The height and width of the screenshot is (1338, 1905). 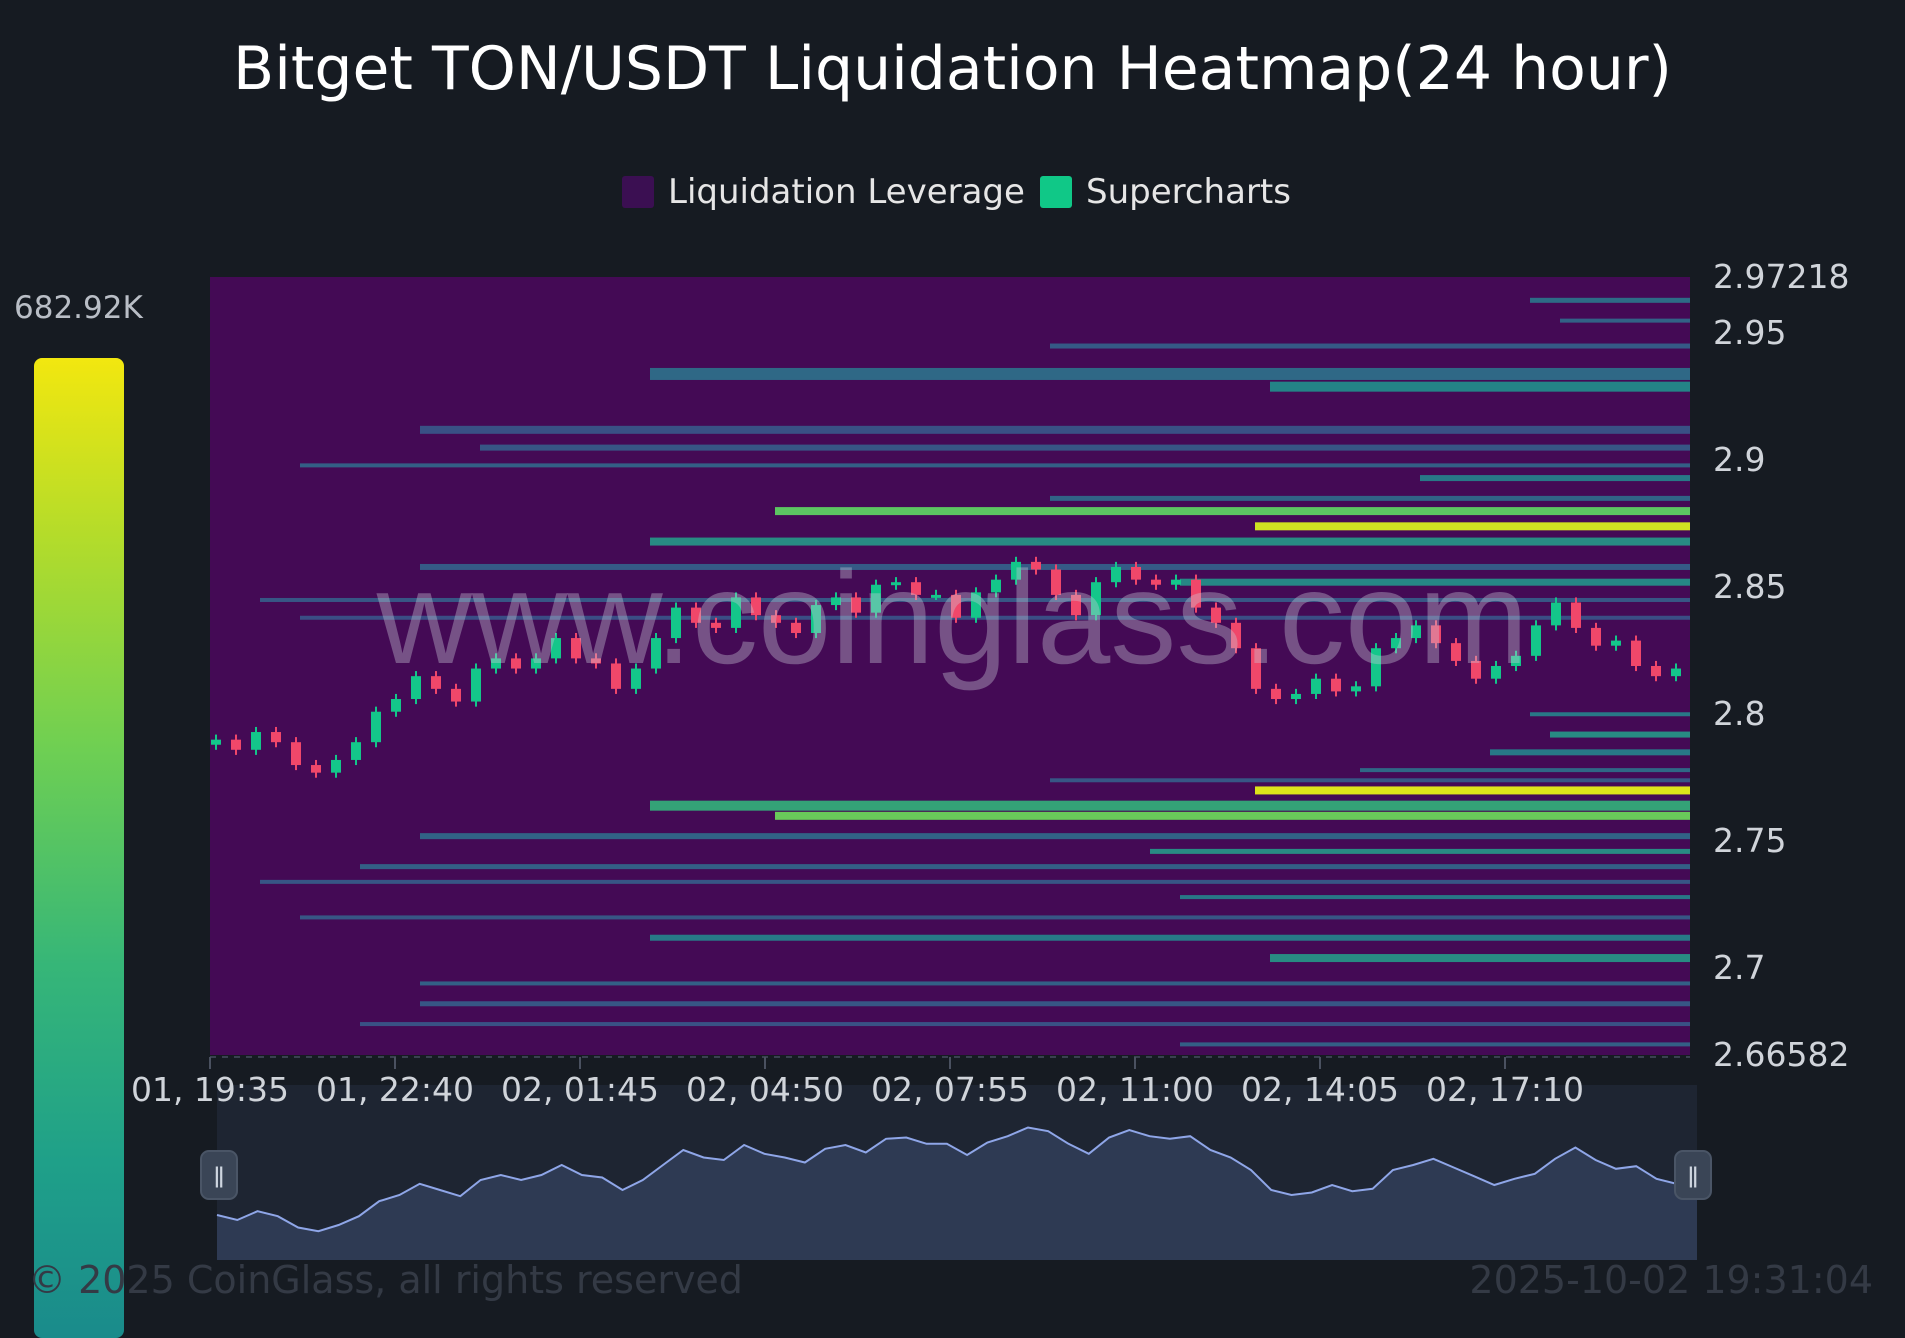 What do you see at coordinates (950, 1089) in the screenshot?
I see `x-tick-label: 02, 07:55` at bounding box center [950, 1089].